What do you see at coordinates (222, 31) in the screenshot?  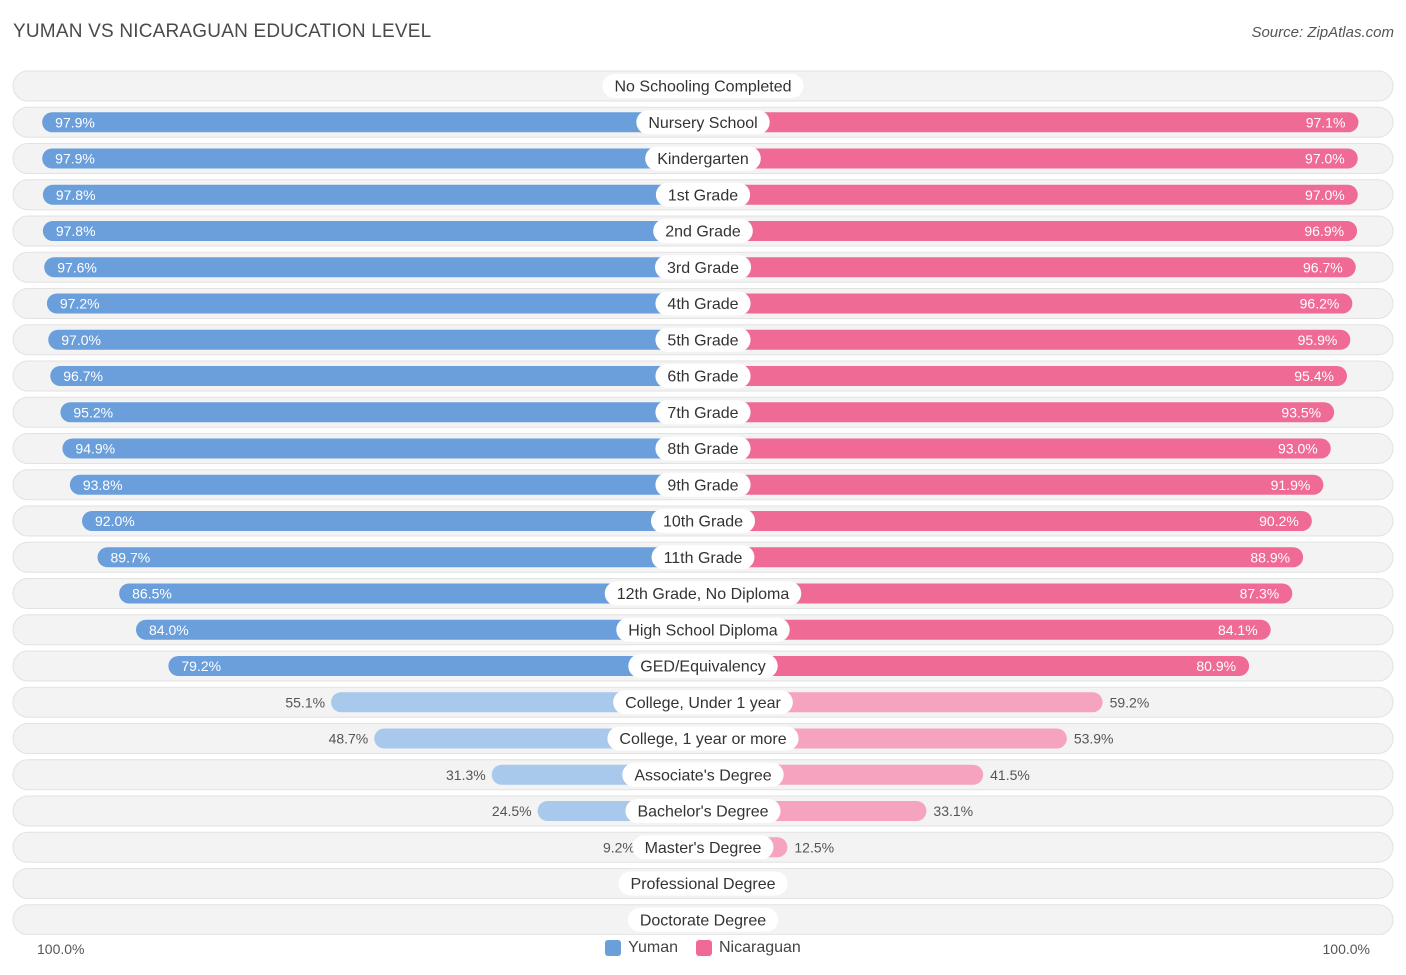 I see `chart-title: YUMAN VS NICARAGUAN EDUCATION LEVEL` at bounding box center [222, 31].